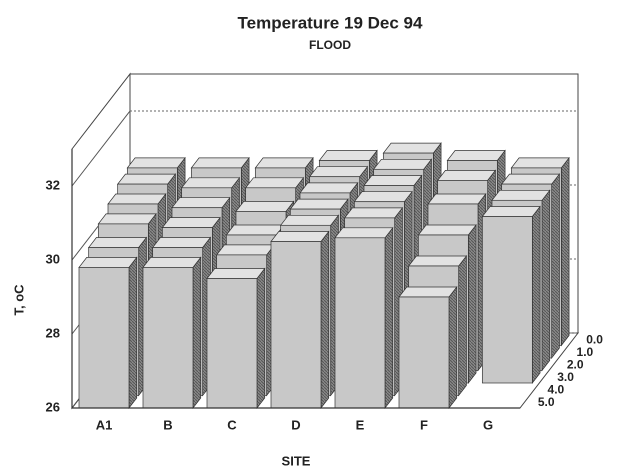 This screenshot has width=623, height=476. What do you see at coordinates (330, 22) in the screenshot?
I see `chart-title: Temperature 19 Dec 94` at bounding box center [330, 22].